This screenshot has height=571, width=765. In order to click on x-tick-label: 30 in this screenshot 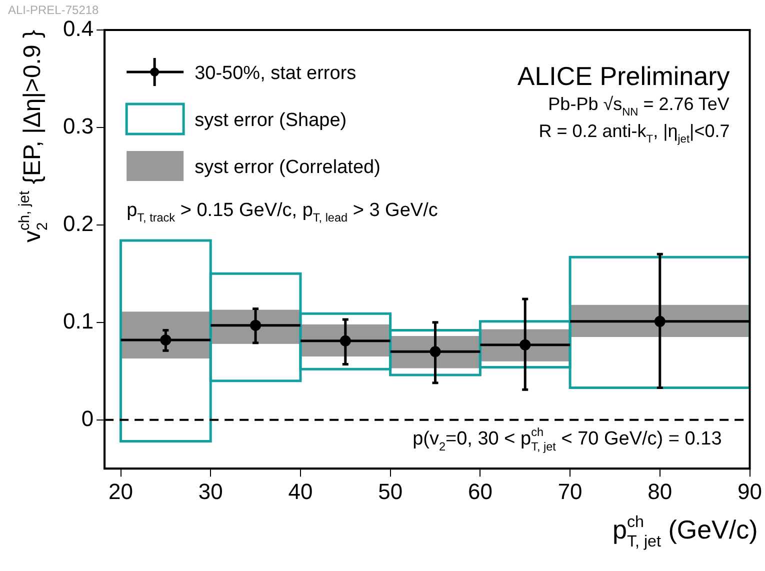, I will do `click(210, 491)`.